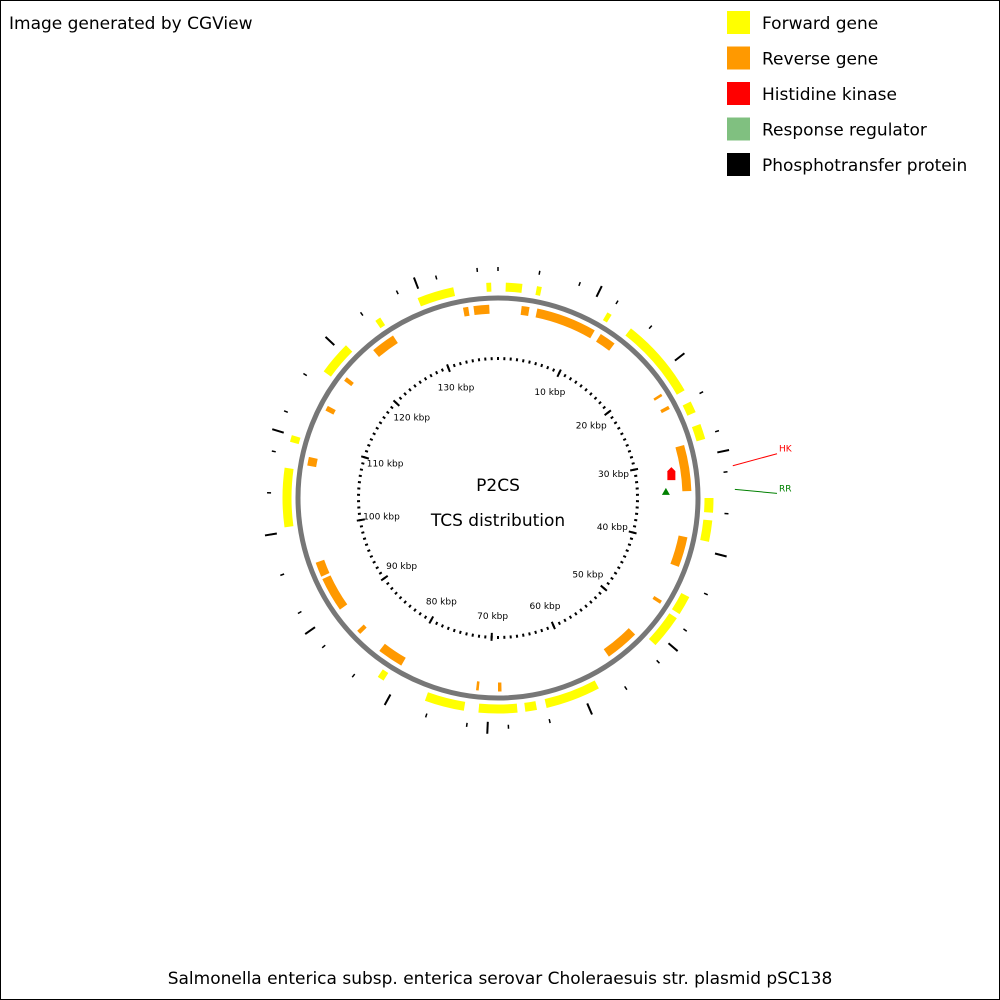 This screenshot has height=1000, width=1000. Describe the element at coordinates (829, 95) in the screenshot. I see `legend-label: Histidine kinase` at that location.